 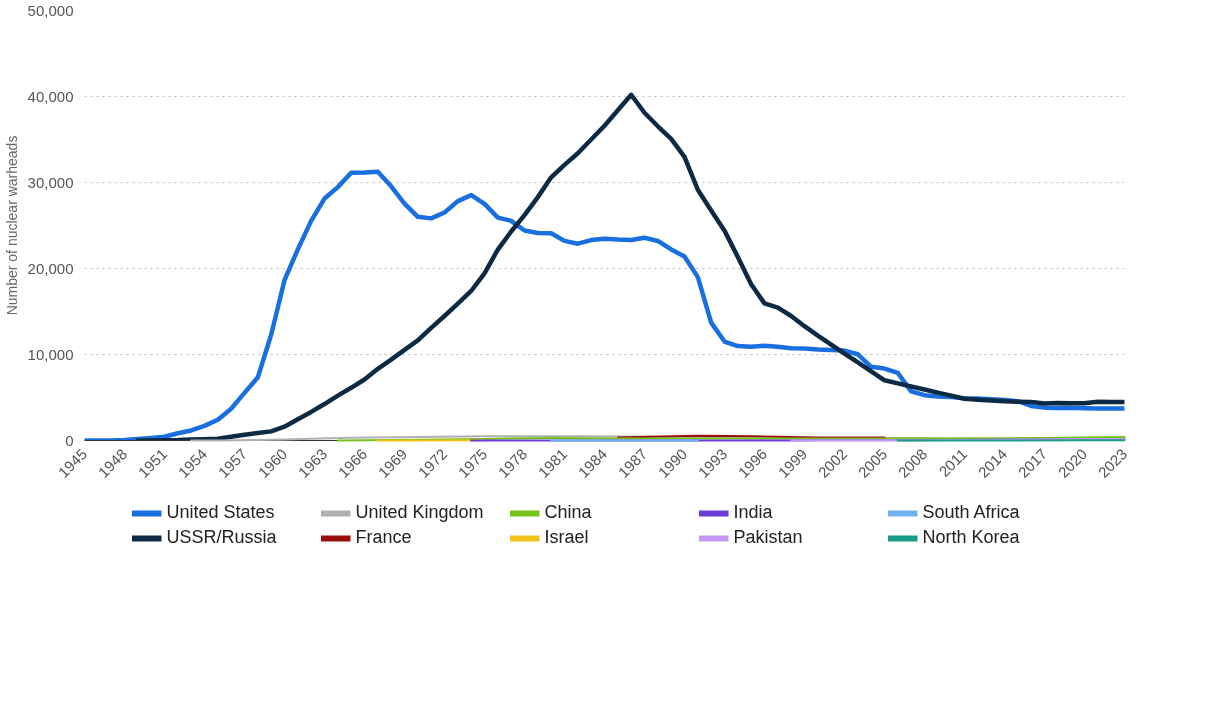 I want to click on y-tick-label: 50,000, so click(x=50, y=10).